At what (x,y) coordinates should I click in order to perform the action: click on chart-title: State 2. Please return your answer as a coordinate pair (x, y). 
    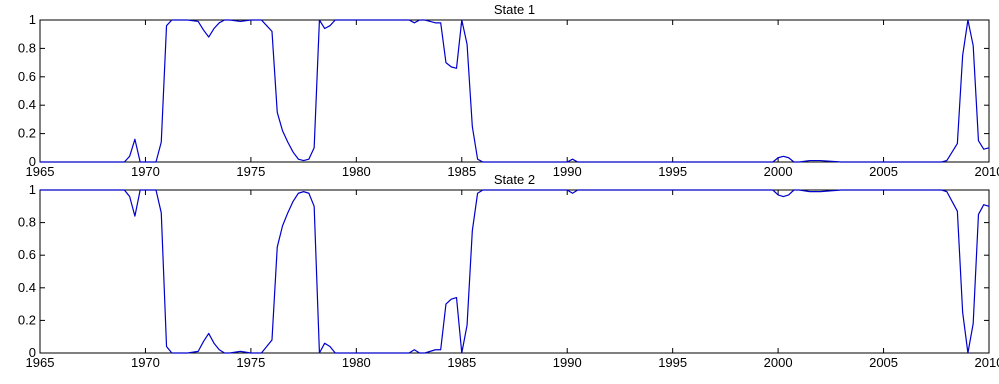
    Looking at the image, I should click on (514, 179).